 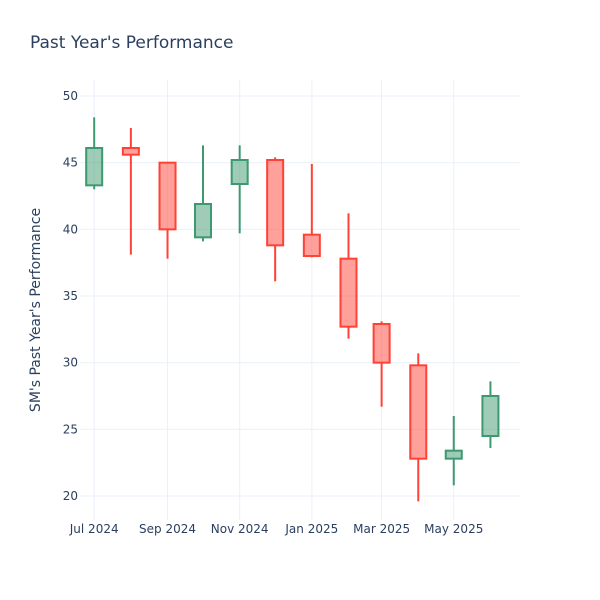 I want to click on x-tick-label: Nov 2024, so click(x=240, y=529).